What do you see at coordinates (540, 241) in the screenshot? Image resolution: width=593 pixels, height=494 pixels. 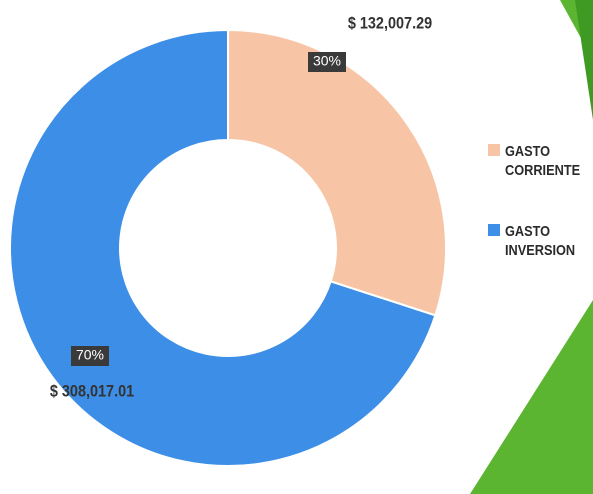 I see `legend-label: GASTO INVERSION` at bounding box center [540, 241].